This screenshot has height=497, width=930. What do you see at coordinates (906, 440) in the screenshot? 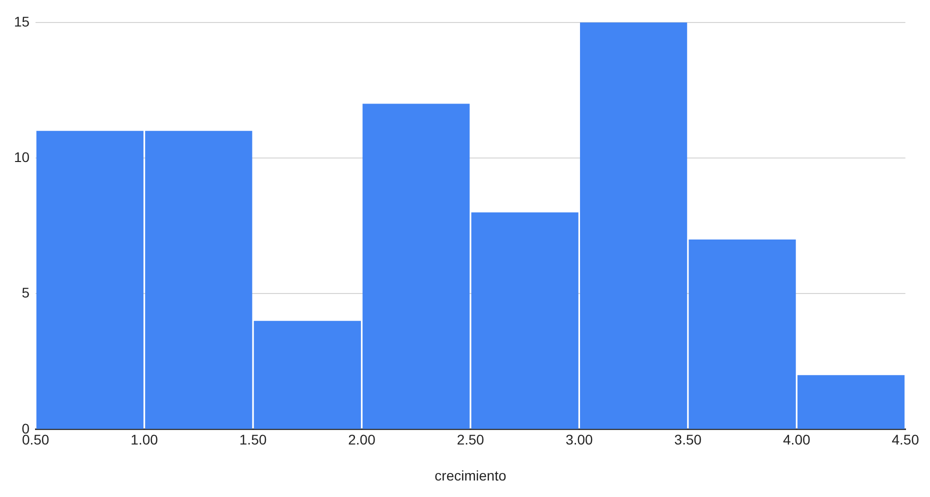
I see `x-tick-label: 4.50` at bounding box center [906, 440].